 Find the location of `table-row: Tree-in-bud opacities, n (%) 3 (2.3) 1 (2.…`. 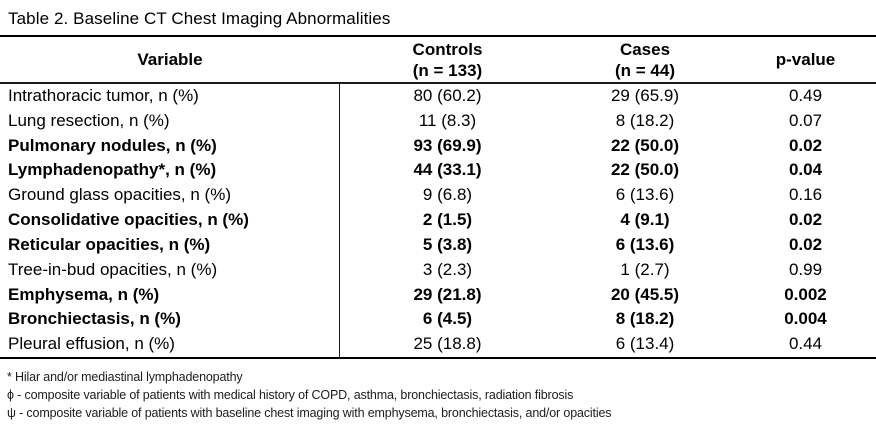

table-row: Tree-in-bud opacities, n (%) 3 (2.3) 1 (2.… is located at coordinates (438, 270).